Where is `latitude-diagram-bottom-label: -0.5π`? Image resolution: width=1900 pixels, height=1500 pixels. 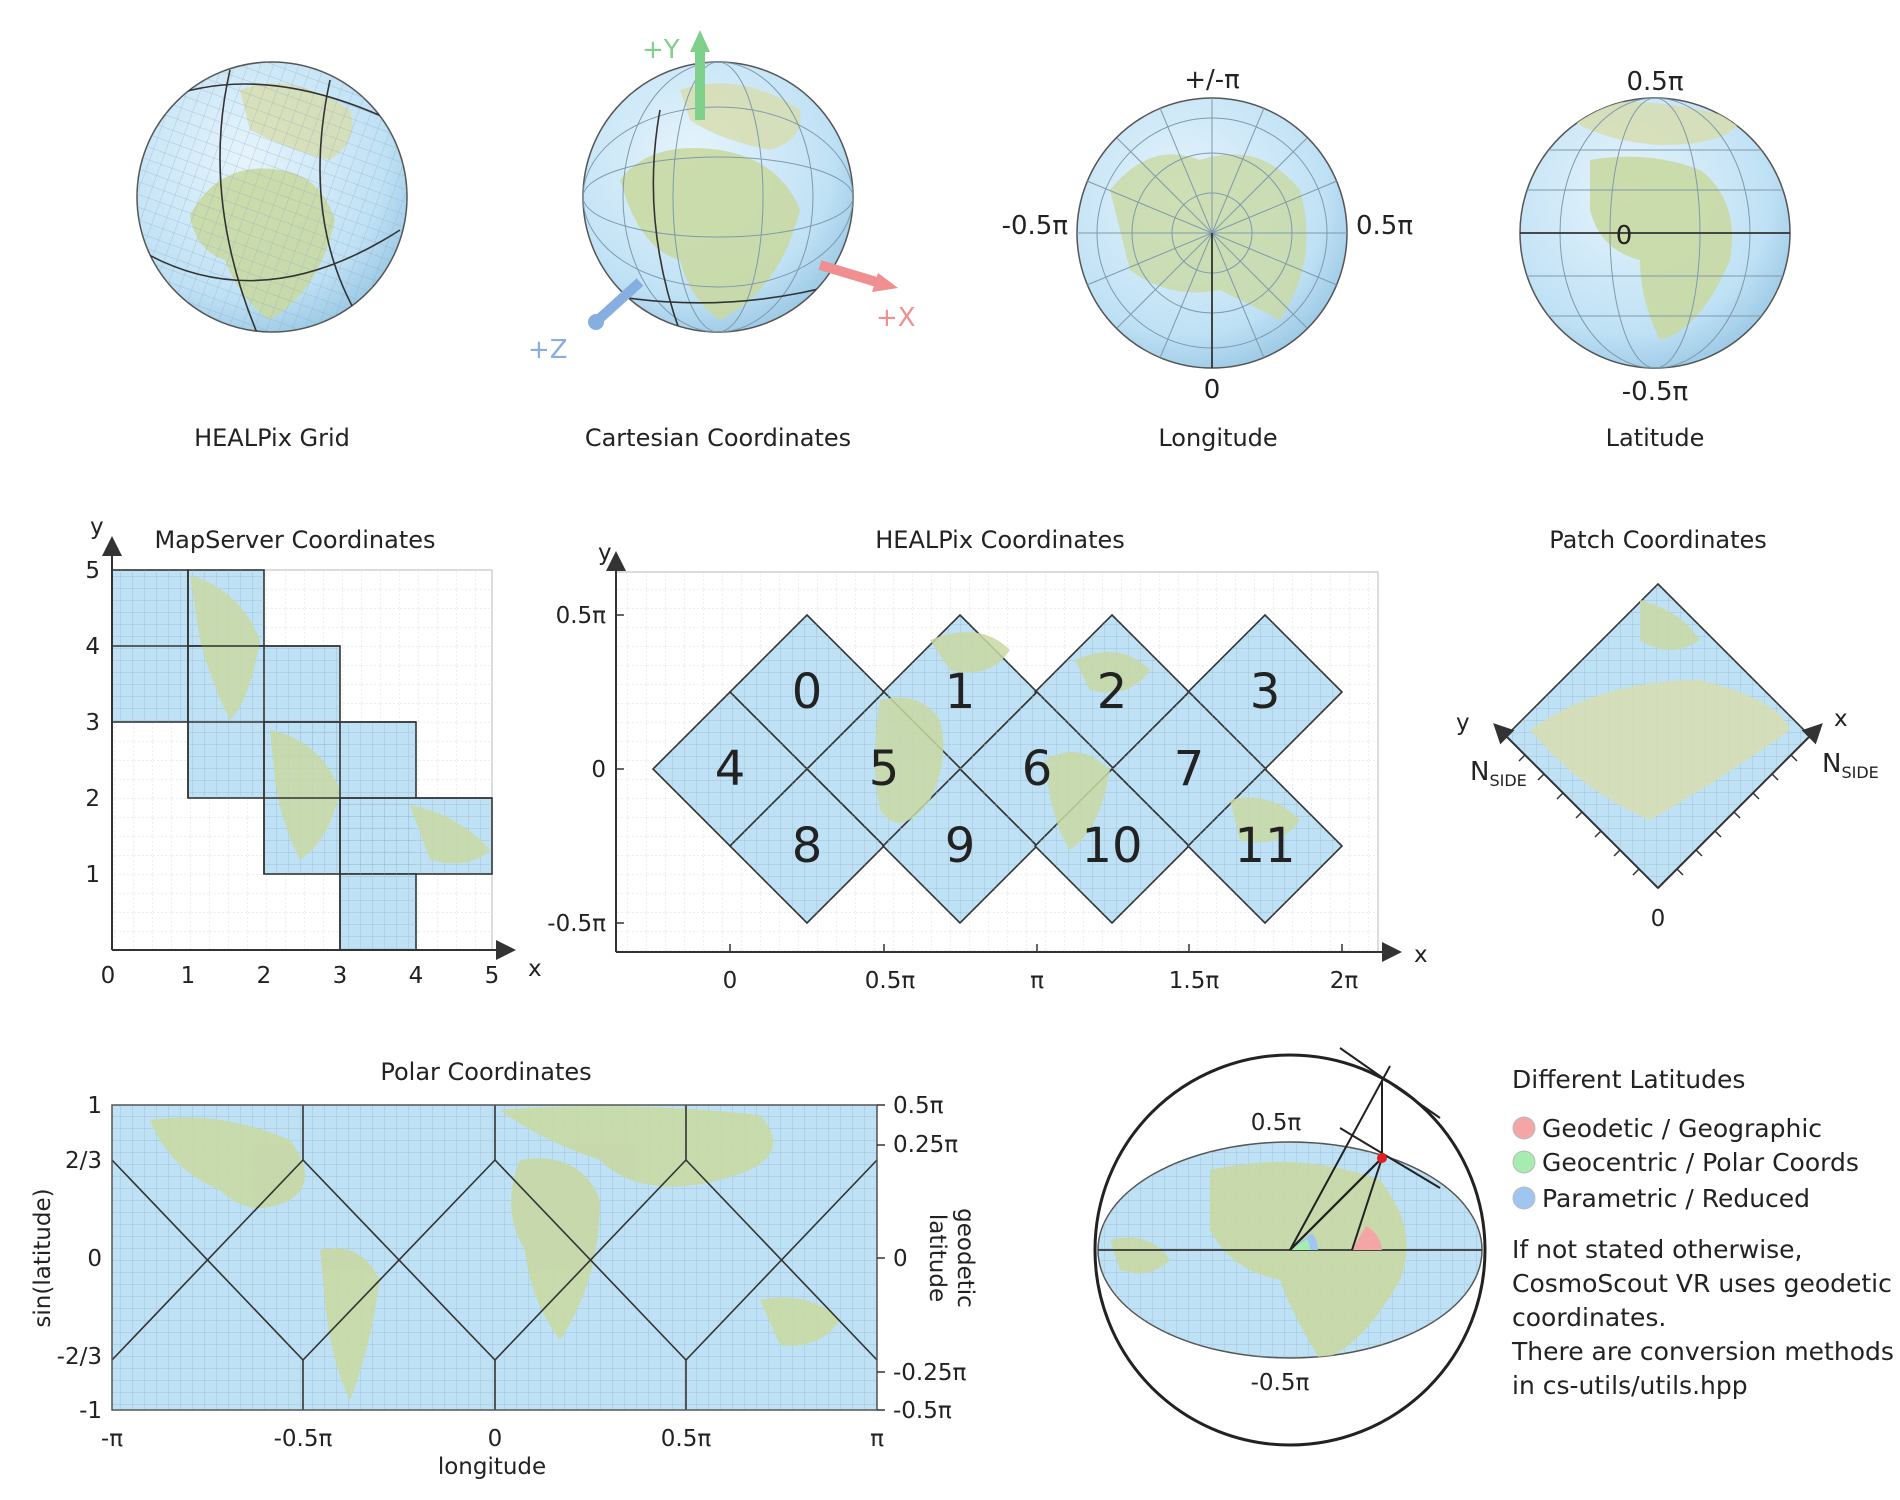
latitude-diagram-bottom-label: -0.5π is located at coordinates (1280, 1383).